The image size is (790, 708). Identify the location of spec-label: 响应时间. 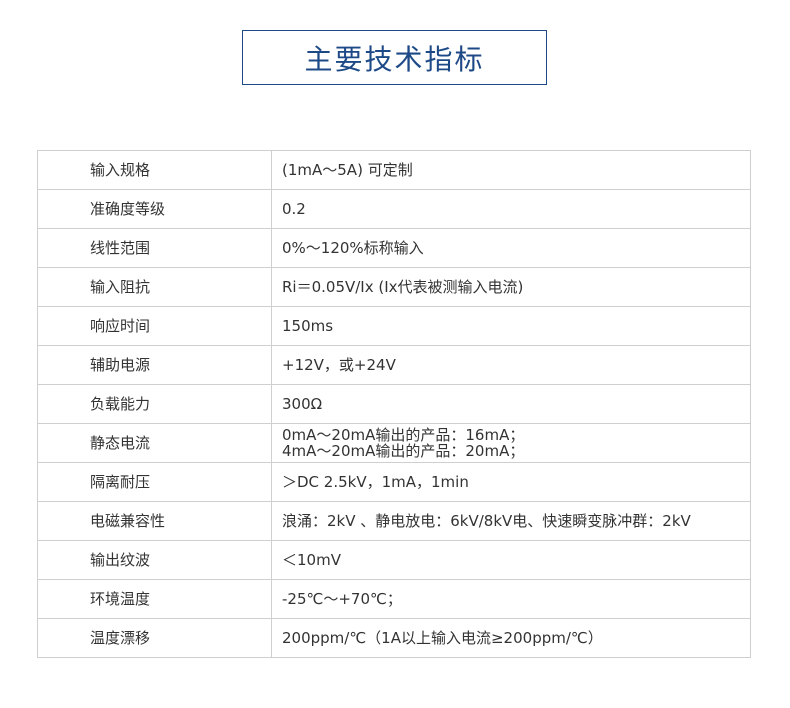
(154, 326).